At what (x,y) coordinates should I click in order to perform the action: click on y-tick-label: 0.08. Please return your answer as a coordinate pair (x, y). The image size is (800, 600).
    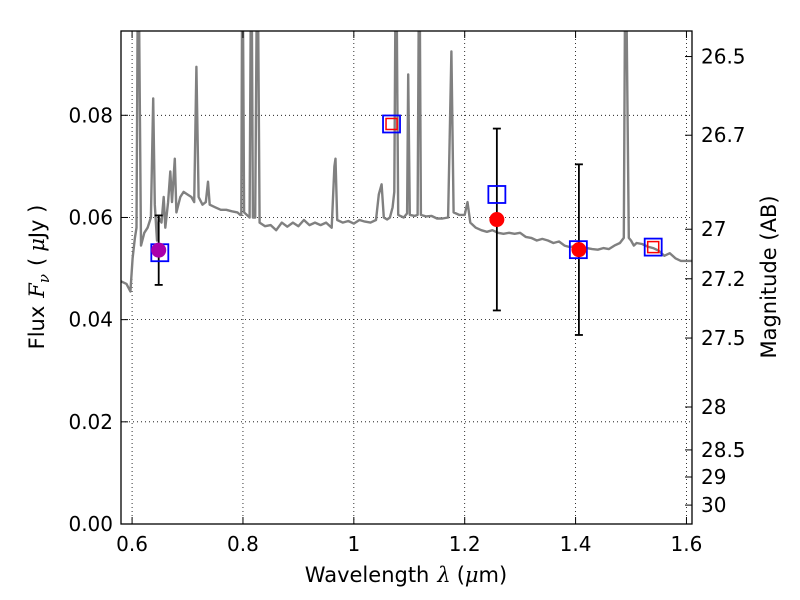
    Looking at the image, I should click on (90, 115).